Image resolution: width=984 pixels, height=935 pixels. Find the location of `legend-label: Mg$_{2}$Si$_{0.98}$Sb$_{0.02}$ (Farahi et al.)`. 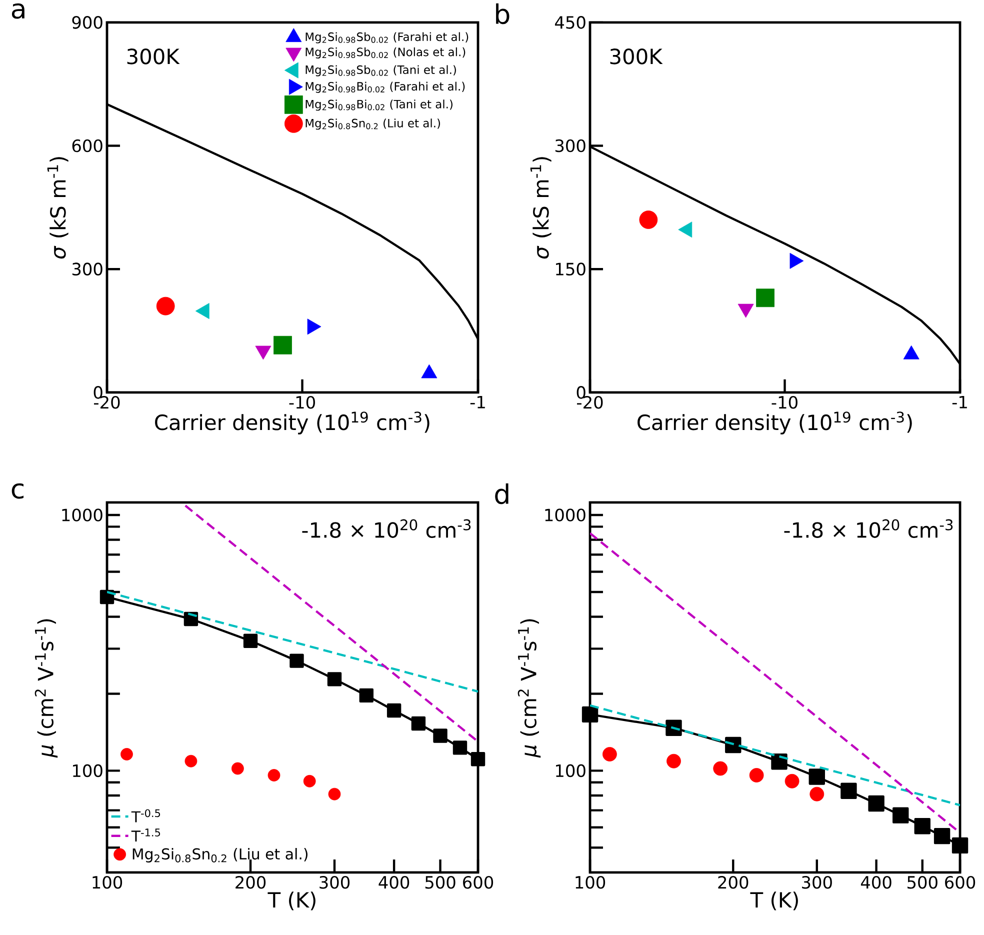

legend-label: Mg$_{2}$Si$_{0.98}$Sb$_{0.02}$ (Farahi et al.) is located at coordinates (387, 38).